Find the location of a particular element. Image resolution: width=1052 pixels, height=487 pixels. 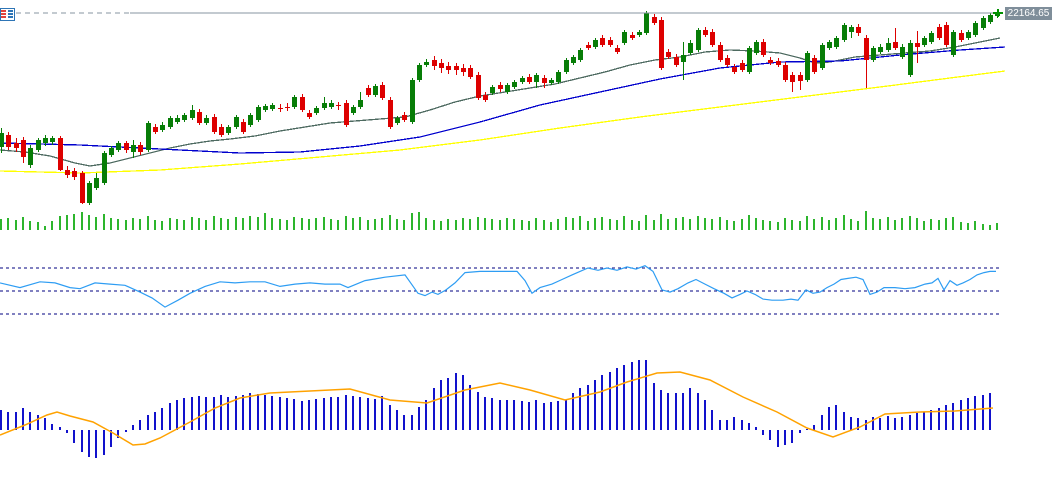

market-depth-icon is located at coordinates (7, 14).